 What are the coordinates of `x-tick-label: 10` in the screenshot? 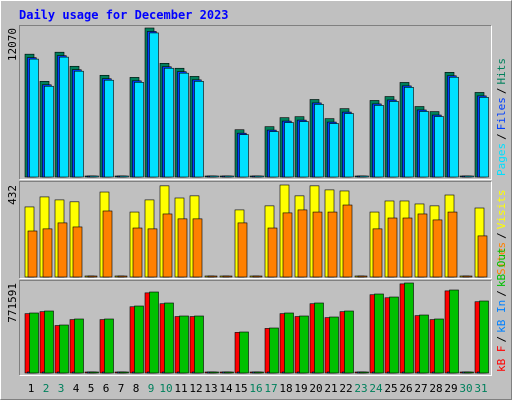 It's located at (165, 388).